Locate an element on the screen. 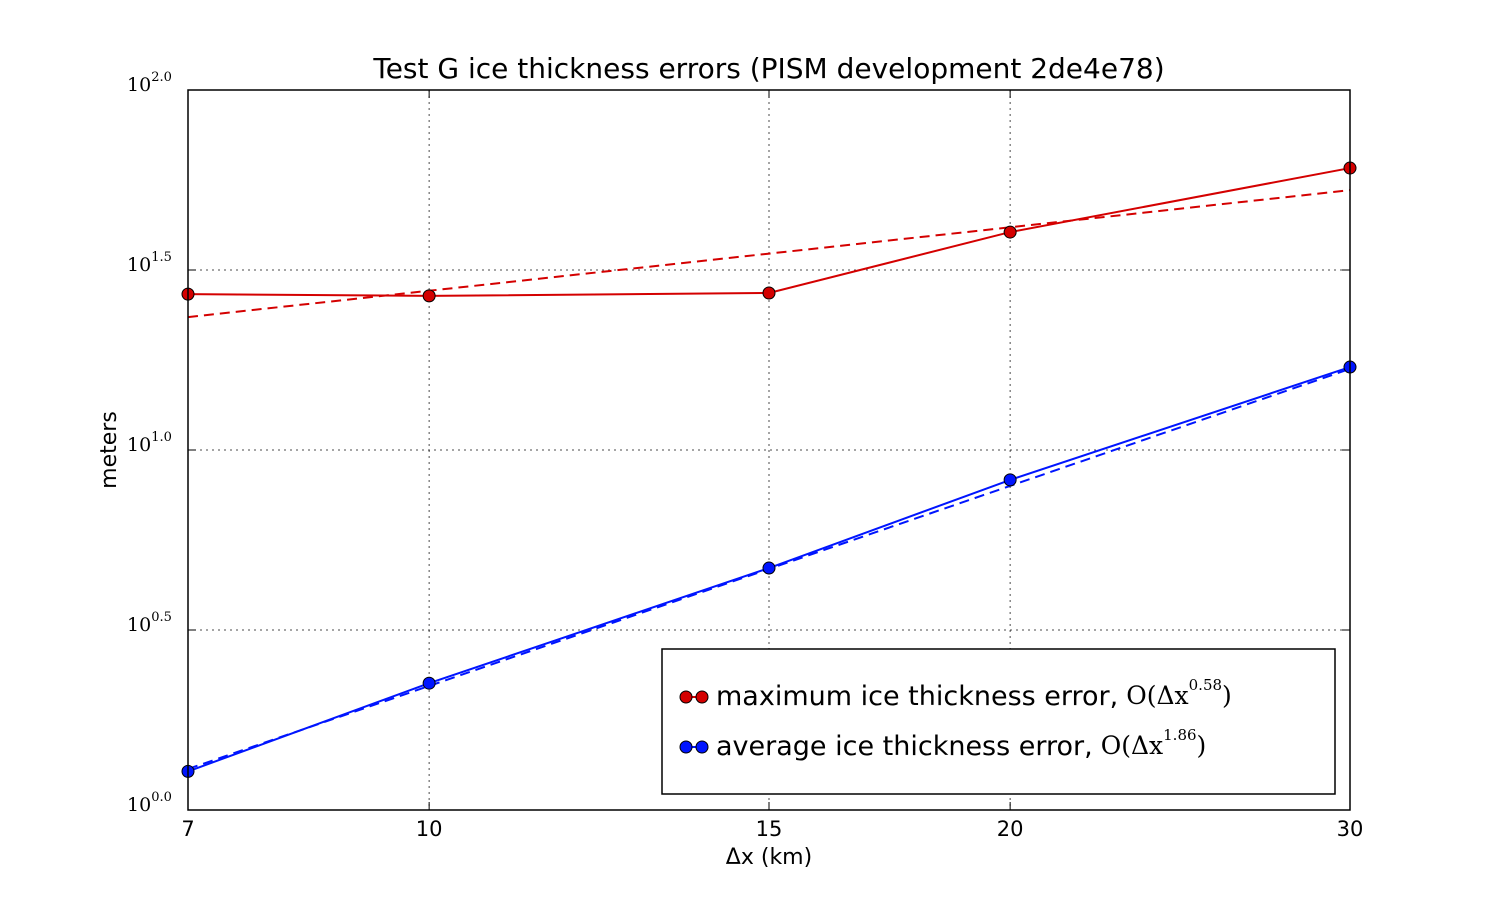  x-tick-label: 20 is located at coordinates (1010, 829).